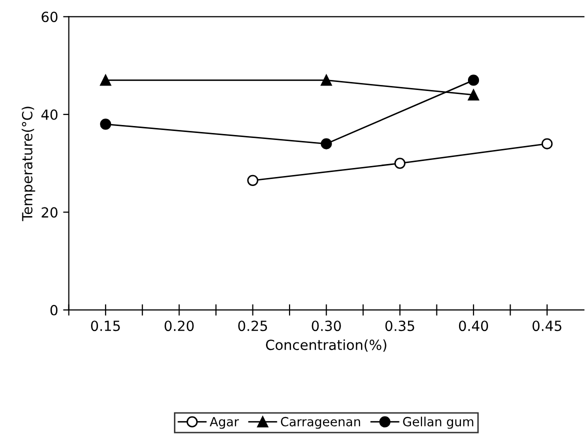 The image size is (588, 439). Describe the element at coordinates (473, 326) in the screenshot. I see `x-tick-label: 0.40` at that location.